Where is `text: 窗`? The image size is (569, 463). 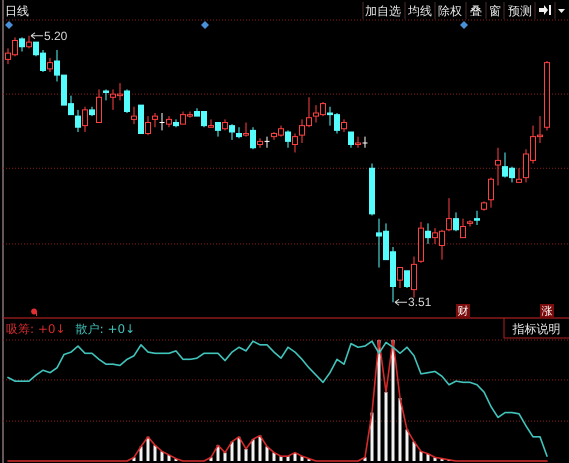 text: 窗 is located at coordinates (495, 11).